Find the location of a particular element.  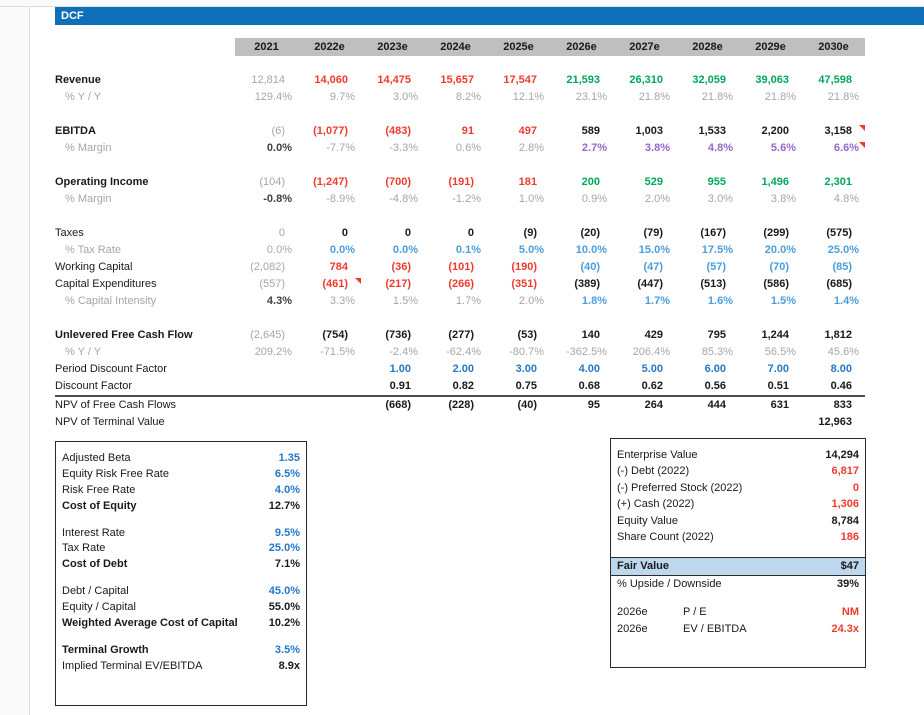

cell-revenue: 39,063 is located at coordinates (772, 80).